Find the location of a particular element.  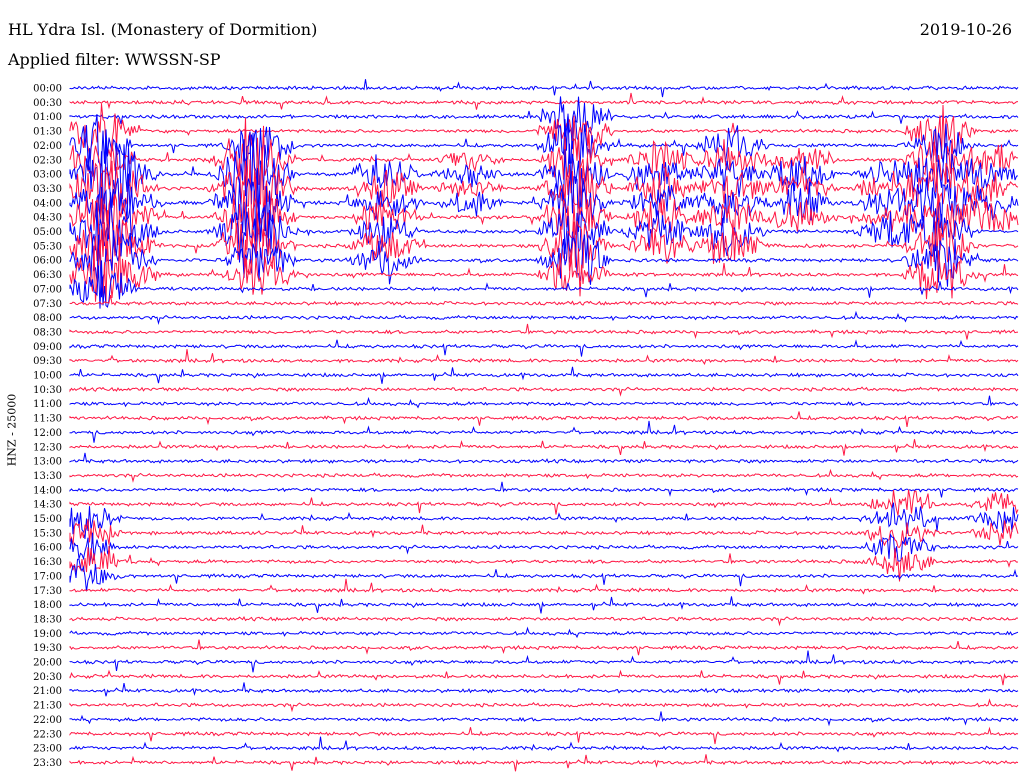

time-tick-label: 10:30 is located at coordinates (47, 390).